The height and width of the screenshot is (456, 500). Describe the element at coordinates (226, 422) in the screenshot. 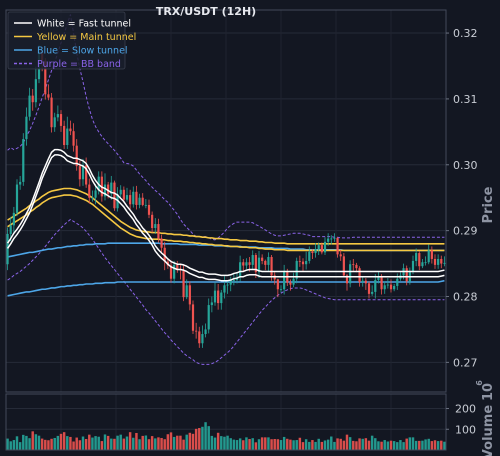

I see `volume-panel-frame` at that location.